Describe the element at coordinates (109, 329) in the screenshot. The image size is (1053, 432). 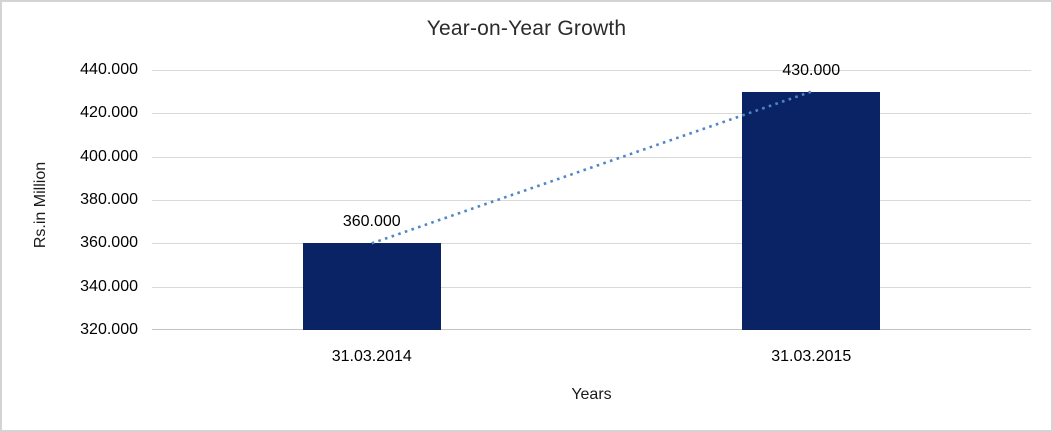
I see `y-tick-label: 320.000` at that location.